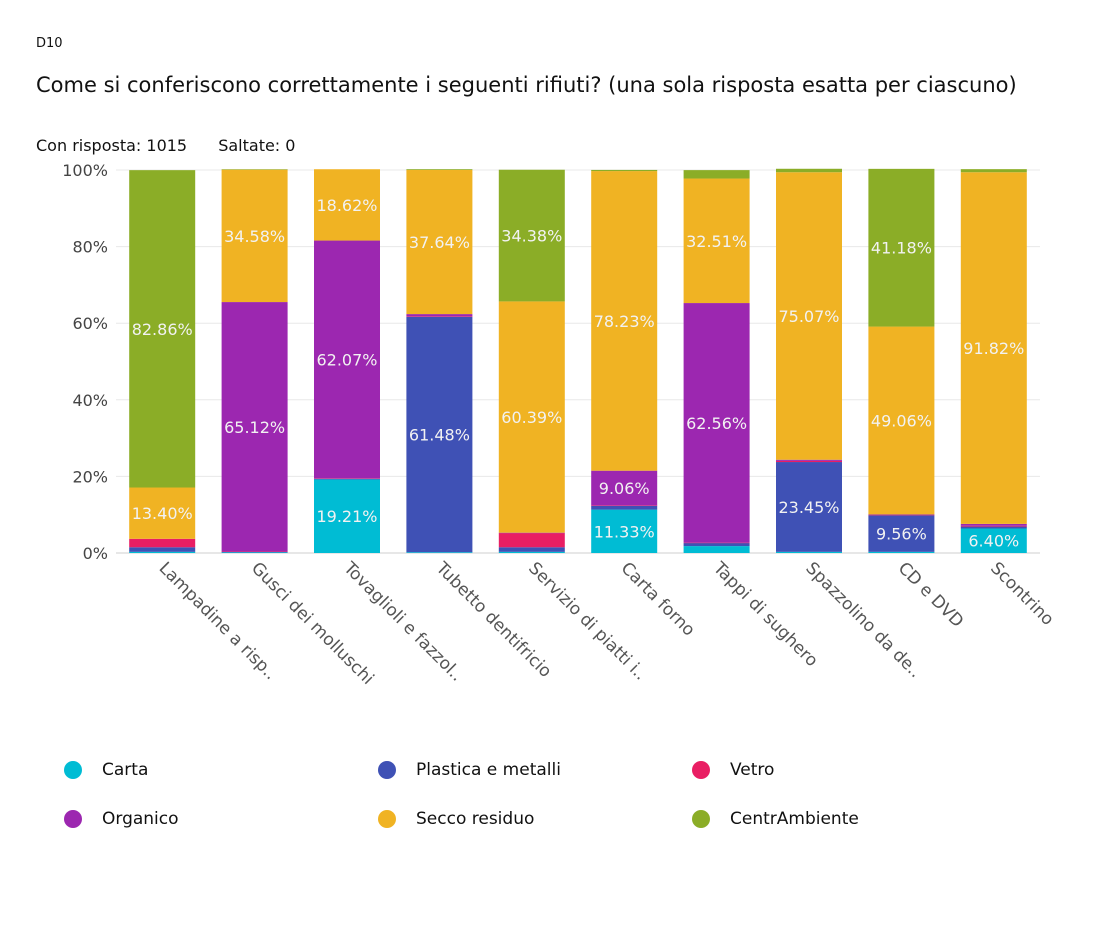  I want to click on data-label: 37.64%, so click(439, 242).